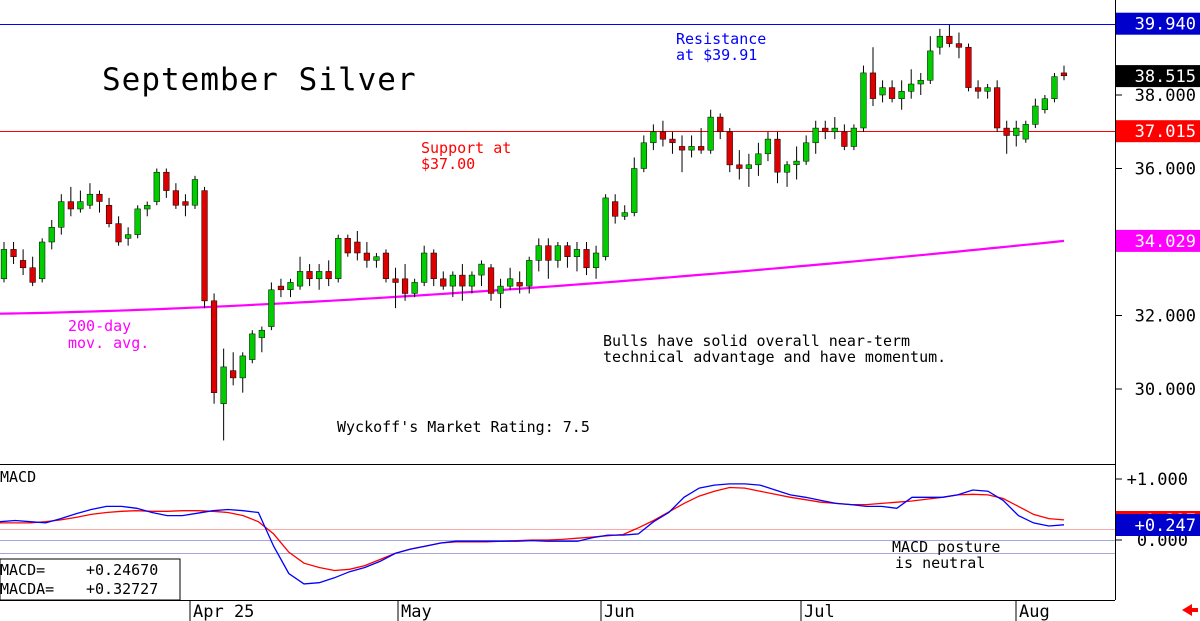 The height and width of the screenshot is (621, 1200). I want to click on macd-title: MACD, so click(18, 477).